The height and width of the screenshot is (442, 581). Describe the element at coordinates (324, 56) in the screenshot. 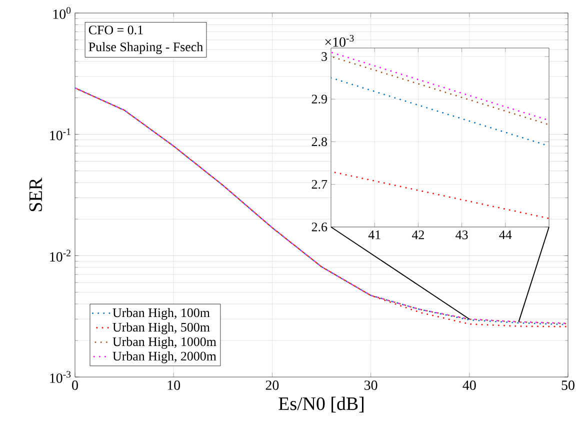

I see `y-tick-label: 3` at that location.